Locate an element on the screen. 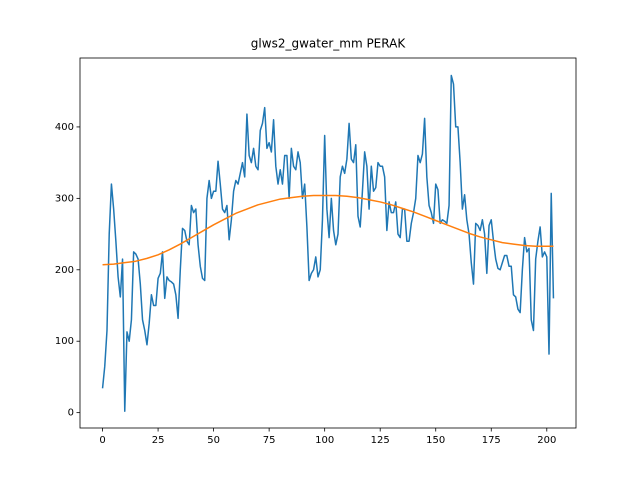 The width and height of the screenshot is (640, 480). y-tick-label: 200 is located at coordinates (64, 270).